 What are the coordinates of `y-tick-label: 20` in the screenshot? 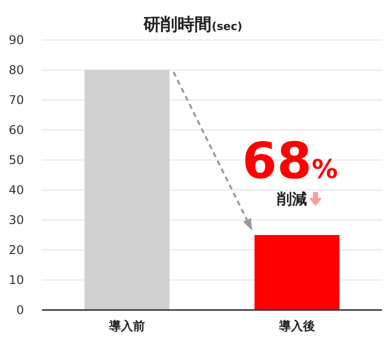 It's located at (16, 250).